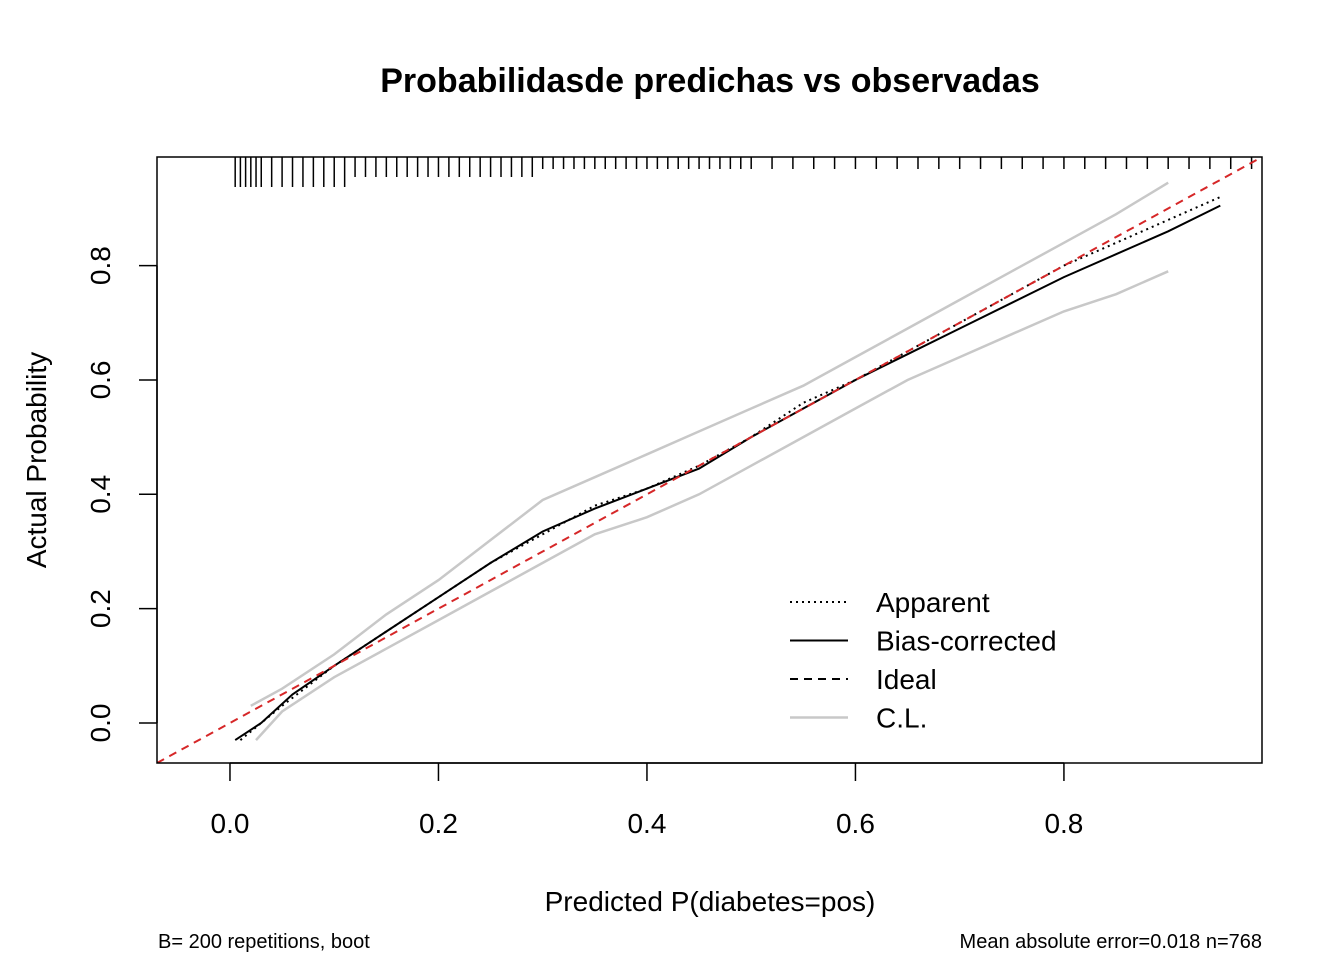 Image resolution: width=1344 pixels, height=960 pixels. I want to click on legend: Apparent Bias-corrected Ideal C.L., so click(923, 660).